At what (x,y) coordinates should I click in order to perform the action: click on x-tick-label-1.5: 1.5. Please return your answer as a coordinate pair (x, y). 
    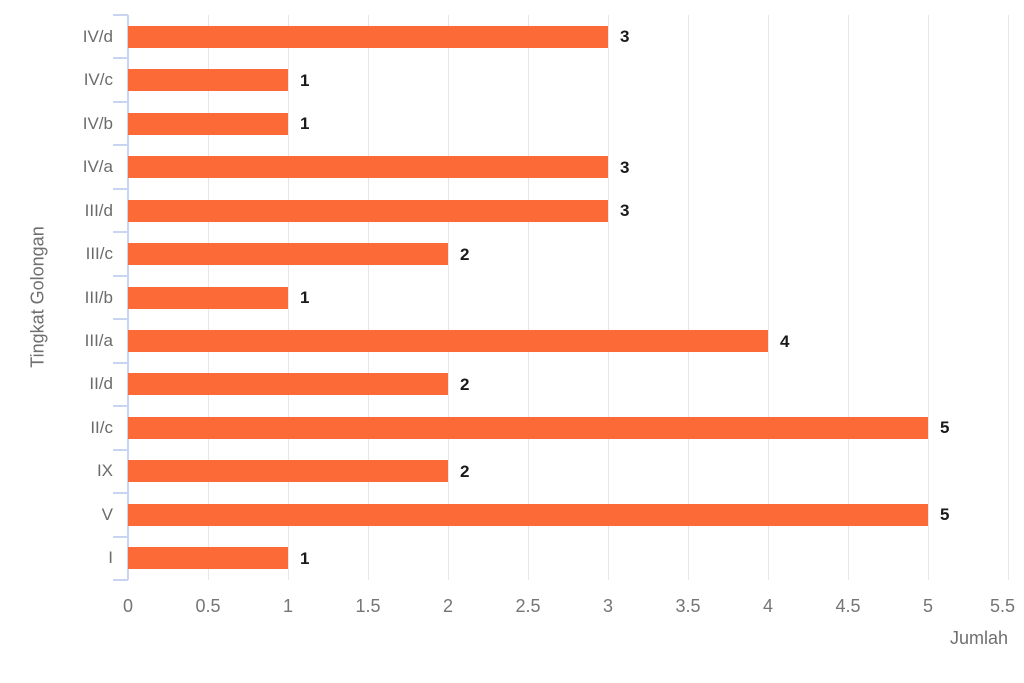
    Looking at the image, I should click on (368, 606).